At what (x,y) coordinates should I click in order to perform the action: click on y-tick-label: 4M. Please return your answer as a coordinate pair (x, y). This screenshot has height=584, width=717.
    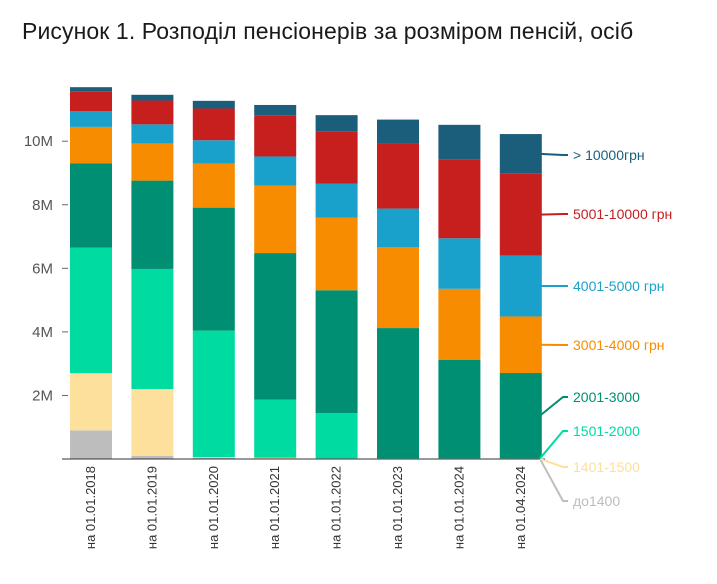
    Looking at the image, I should click on (42, 332).